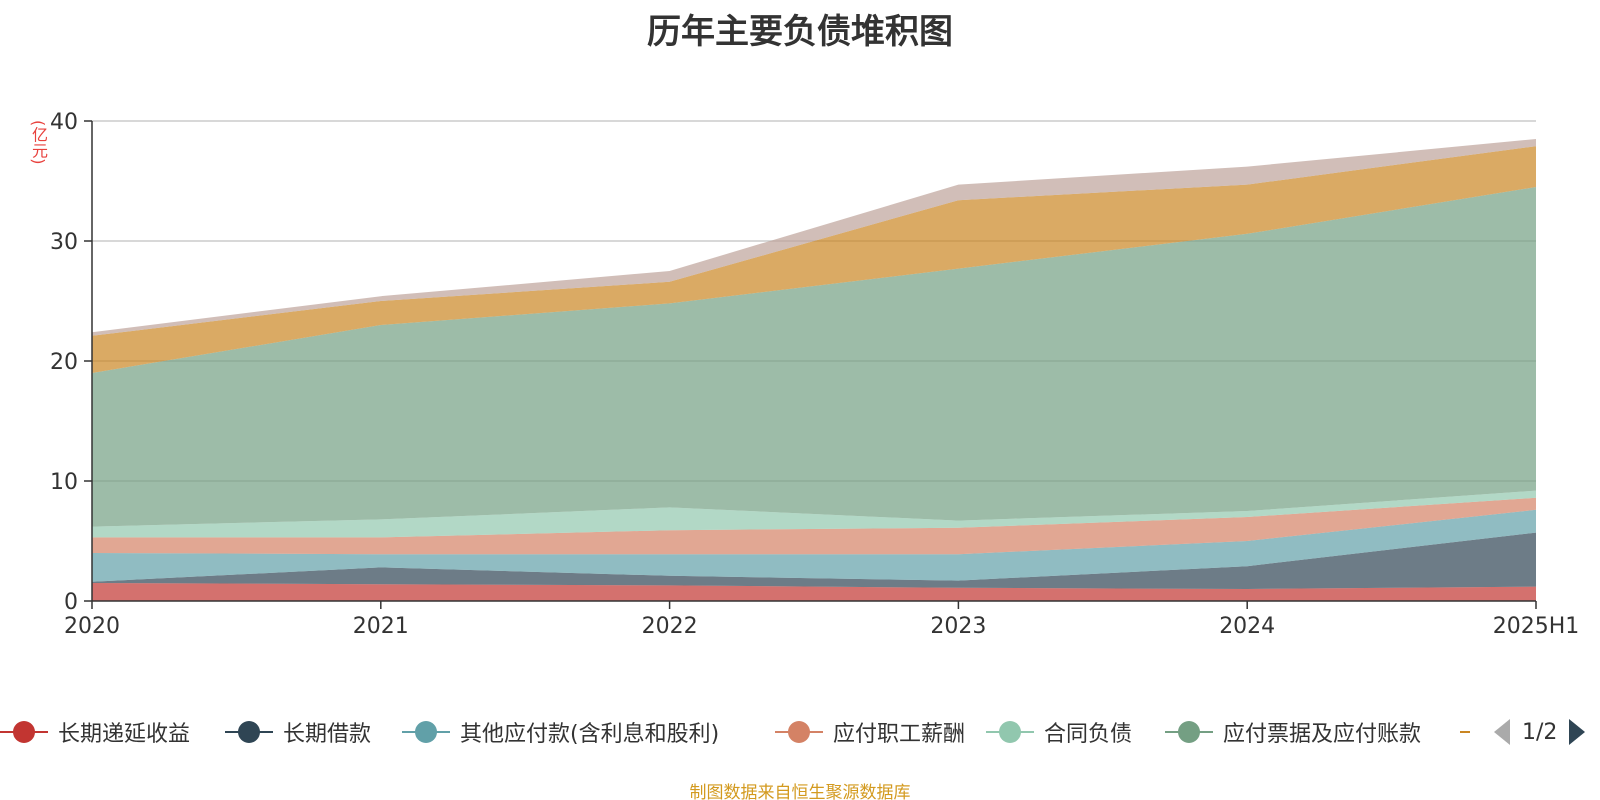 The image size is (1600, 800). I want to click on x-tick-label: 2022, so click(670, 626).